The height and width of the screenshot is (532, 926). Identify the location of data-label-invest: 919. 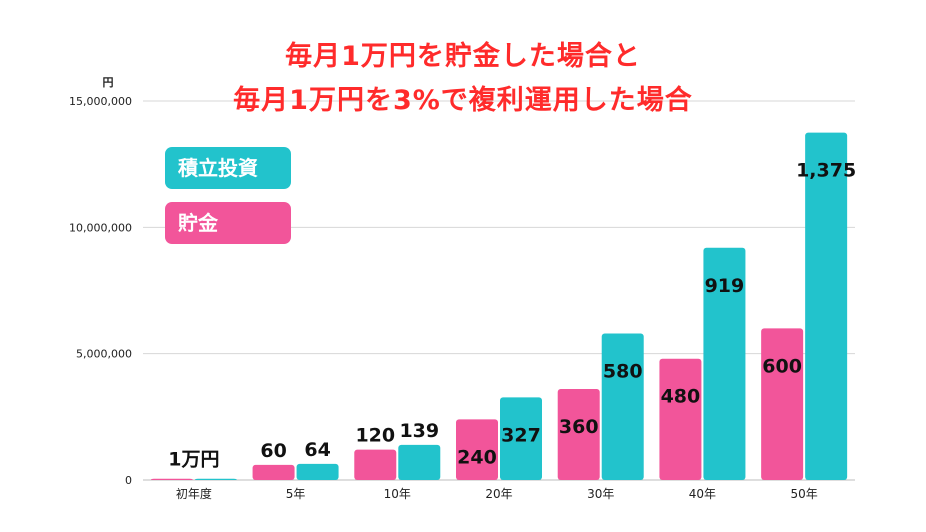
(725, 286).